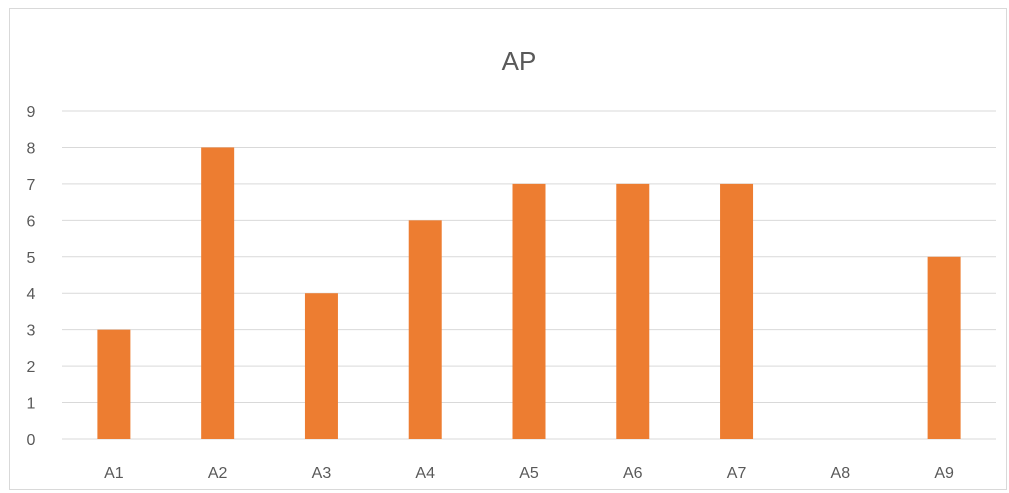 The width and height of the screenshot is (1009, 493). I want to click on y-tick-label-9: 9, so click(31, 112).